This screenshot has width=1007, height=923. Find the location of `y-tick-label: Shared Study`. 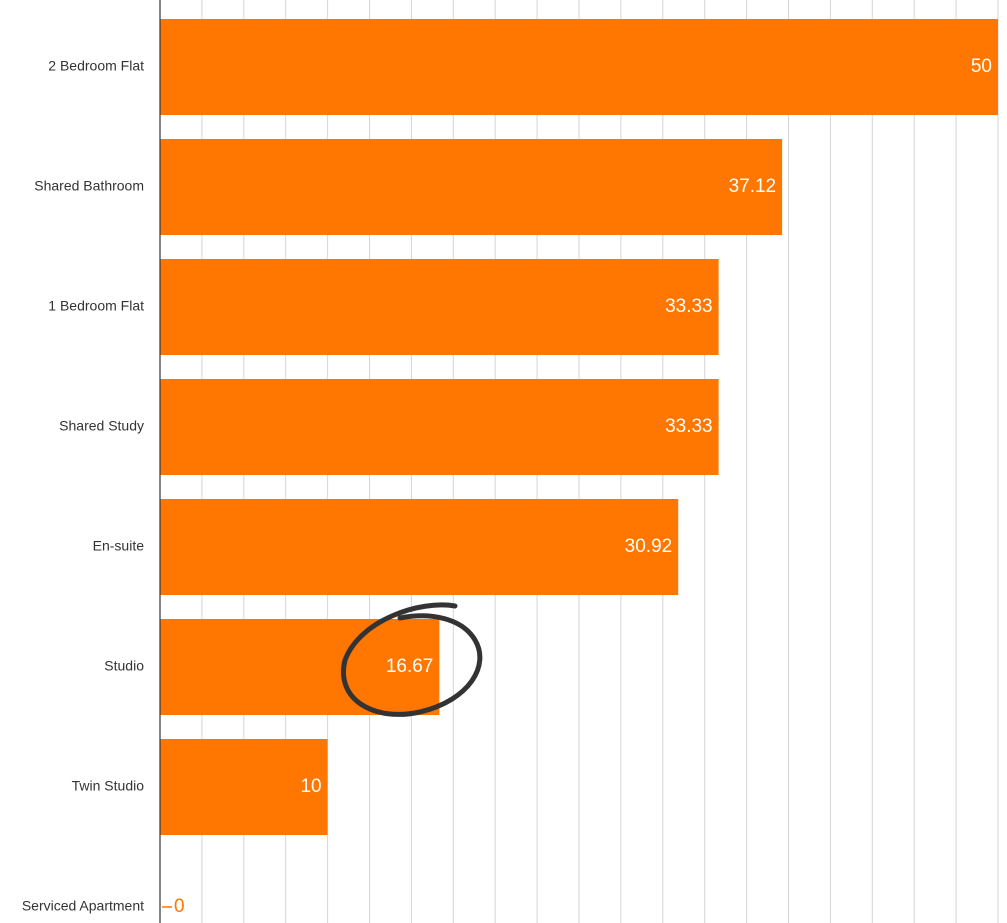

y-tick-label: Shared Study is located at coordinates (101, 426).